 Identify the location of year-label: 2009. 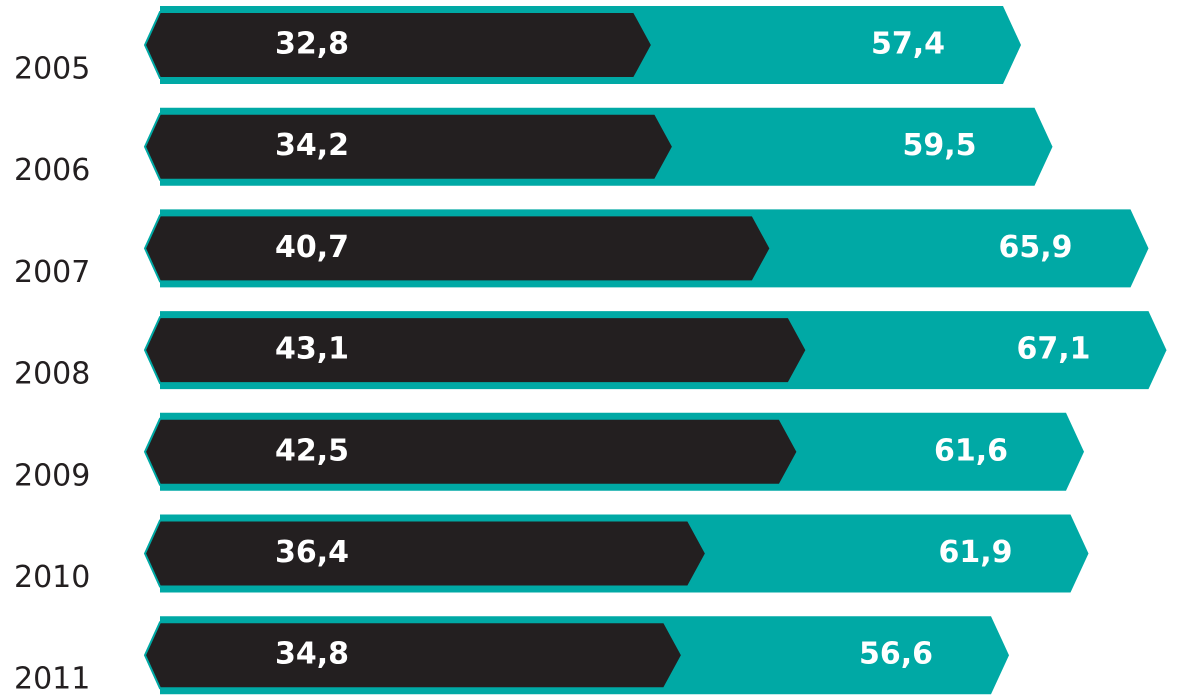
(52, 475).